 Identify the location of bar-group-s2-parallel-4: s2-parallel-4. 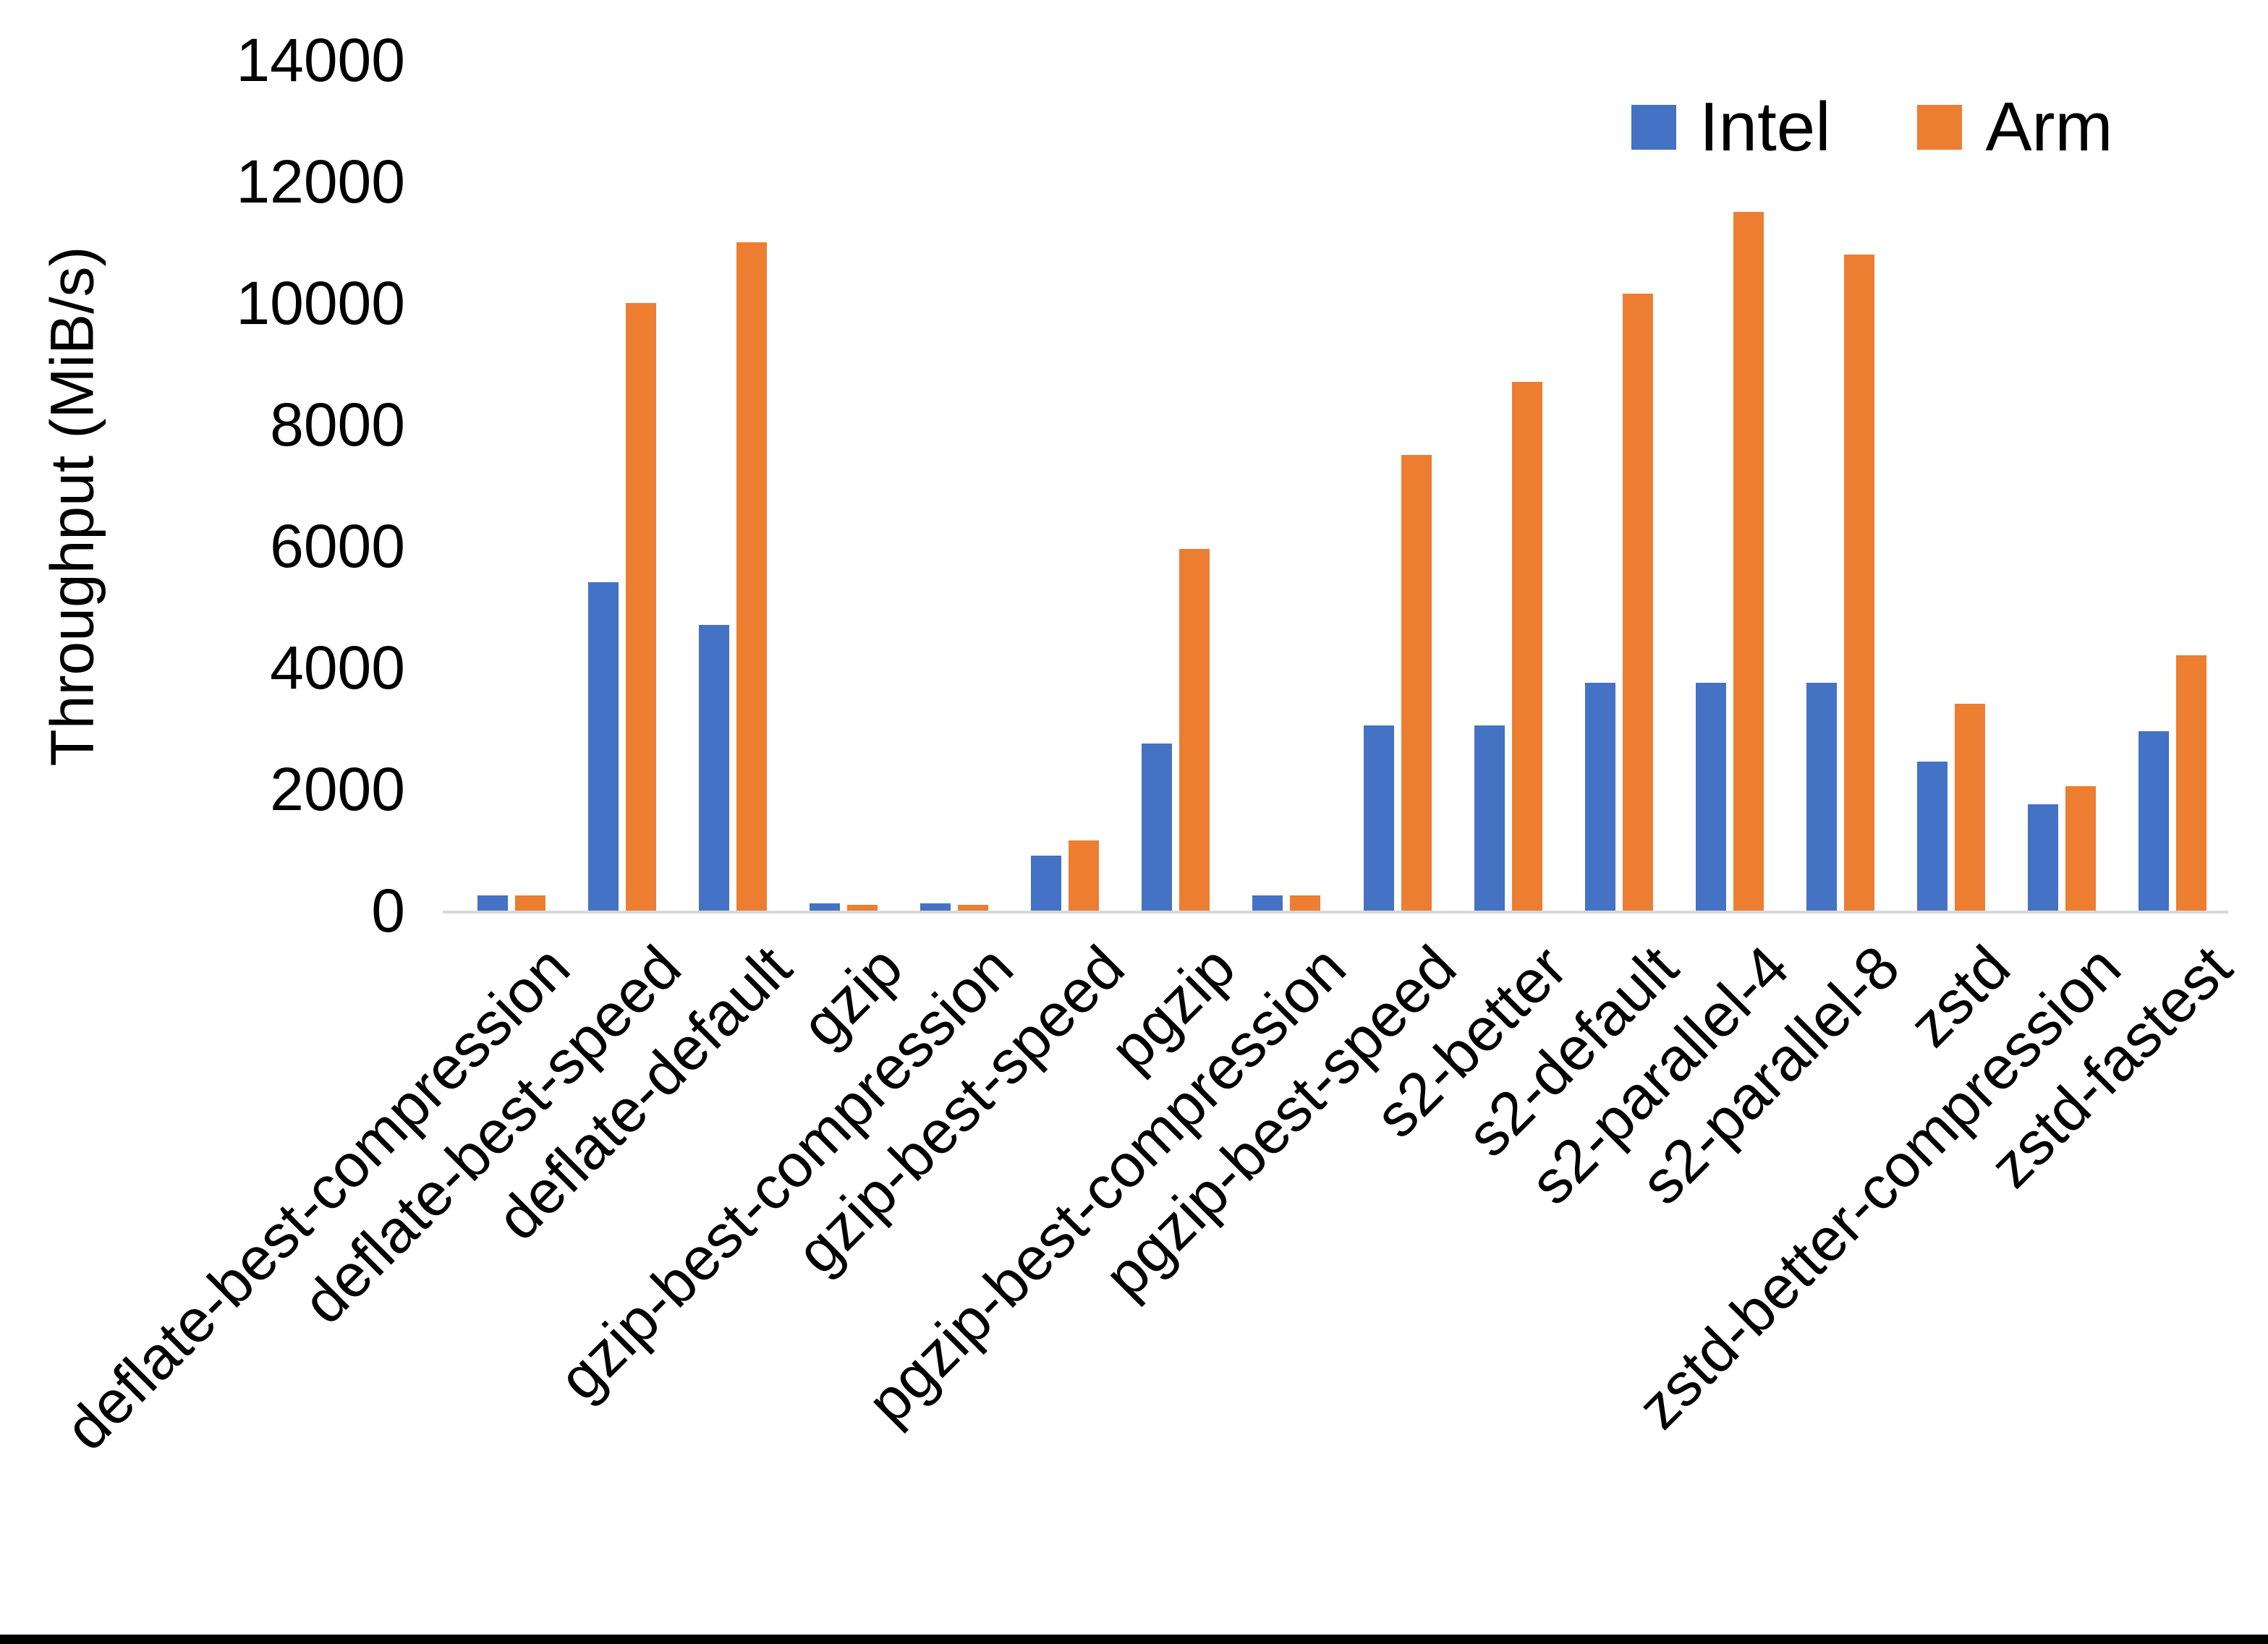
(1659, 638).